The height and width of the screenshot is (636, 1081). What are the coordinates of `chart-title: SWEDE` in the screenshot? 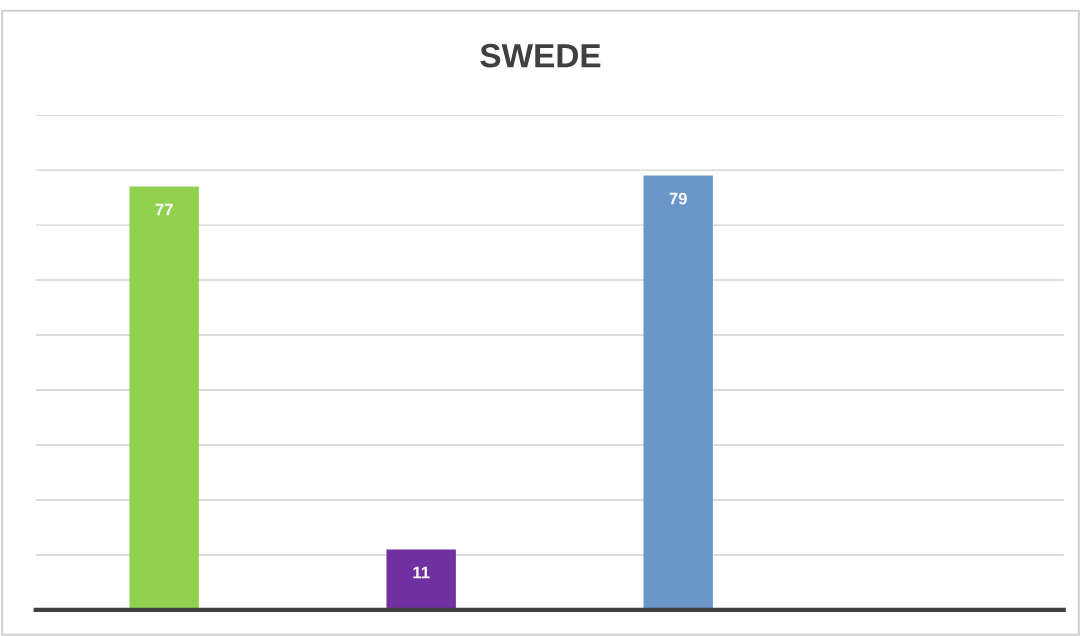 It's located at (540, 55).